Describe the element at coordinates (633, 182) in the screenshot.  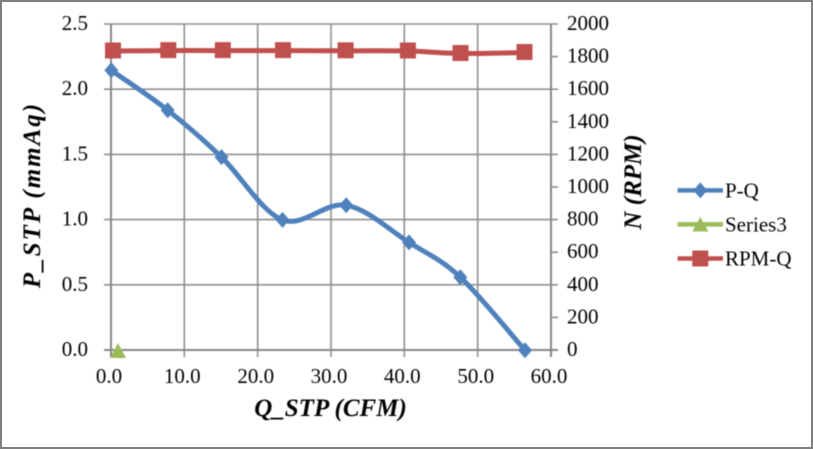
I see `svg-text: N (RPM)` at that location.